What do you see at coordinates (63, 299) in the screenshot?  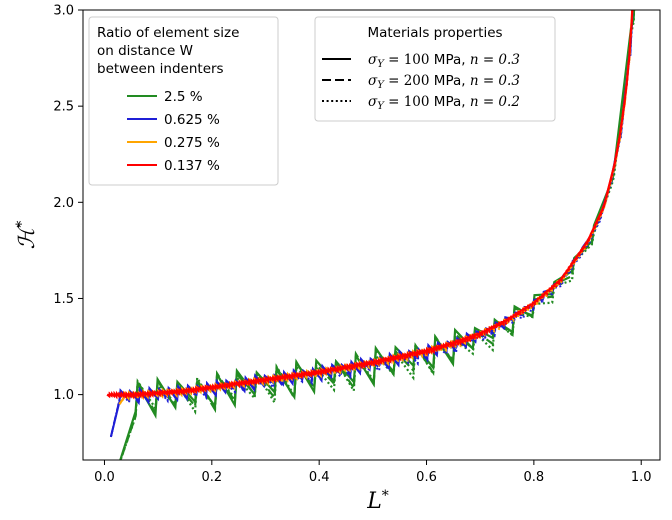 I see `y-tick-label: 1.5` at bounding box center [63, 299].